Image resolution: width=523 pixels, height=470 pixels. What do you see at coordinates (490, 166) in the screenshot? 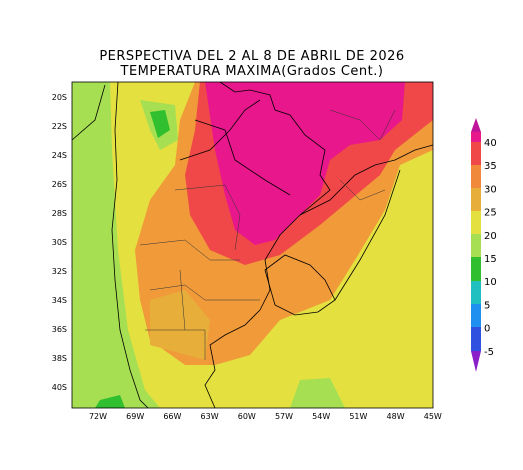
I see `colorbar-label: 35` at bounding box center [490, 166].